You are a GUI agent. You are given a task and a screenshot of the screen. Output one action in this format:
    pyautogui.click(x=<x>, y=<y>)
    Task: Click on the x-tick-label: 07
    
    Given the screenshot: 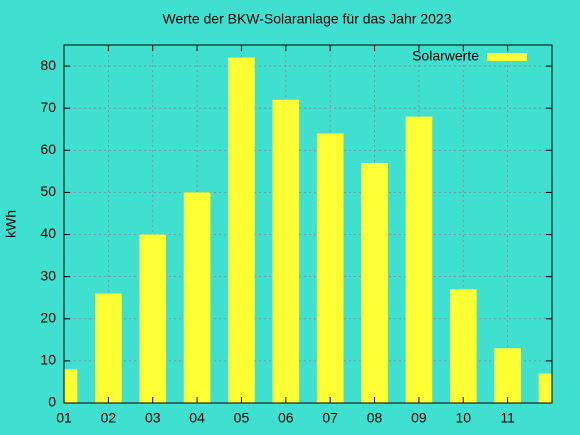 What is the action you would take?
    pyautogui.click(x=330, y=418)
    